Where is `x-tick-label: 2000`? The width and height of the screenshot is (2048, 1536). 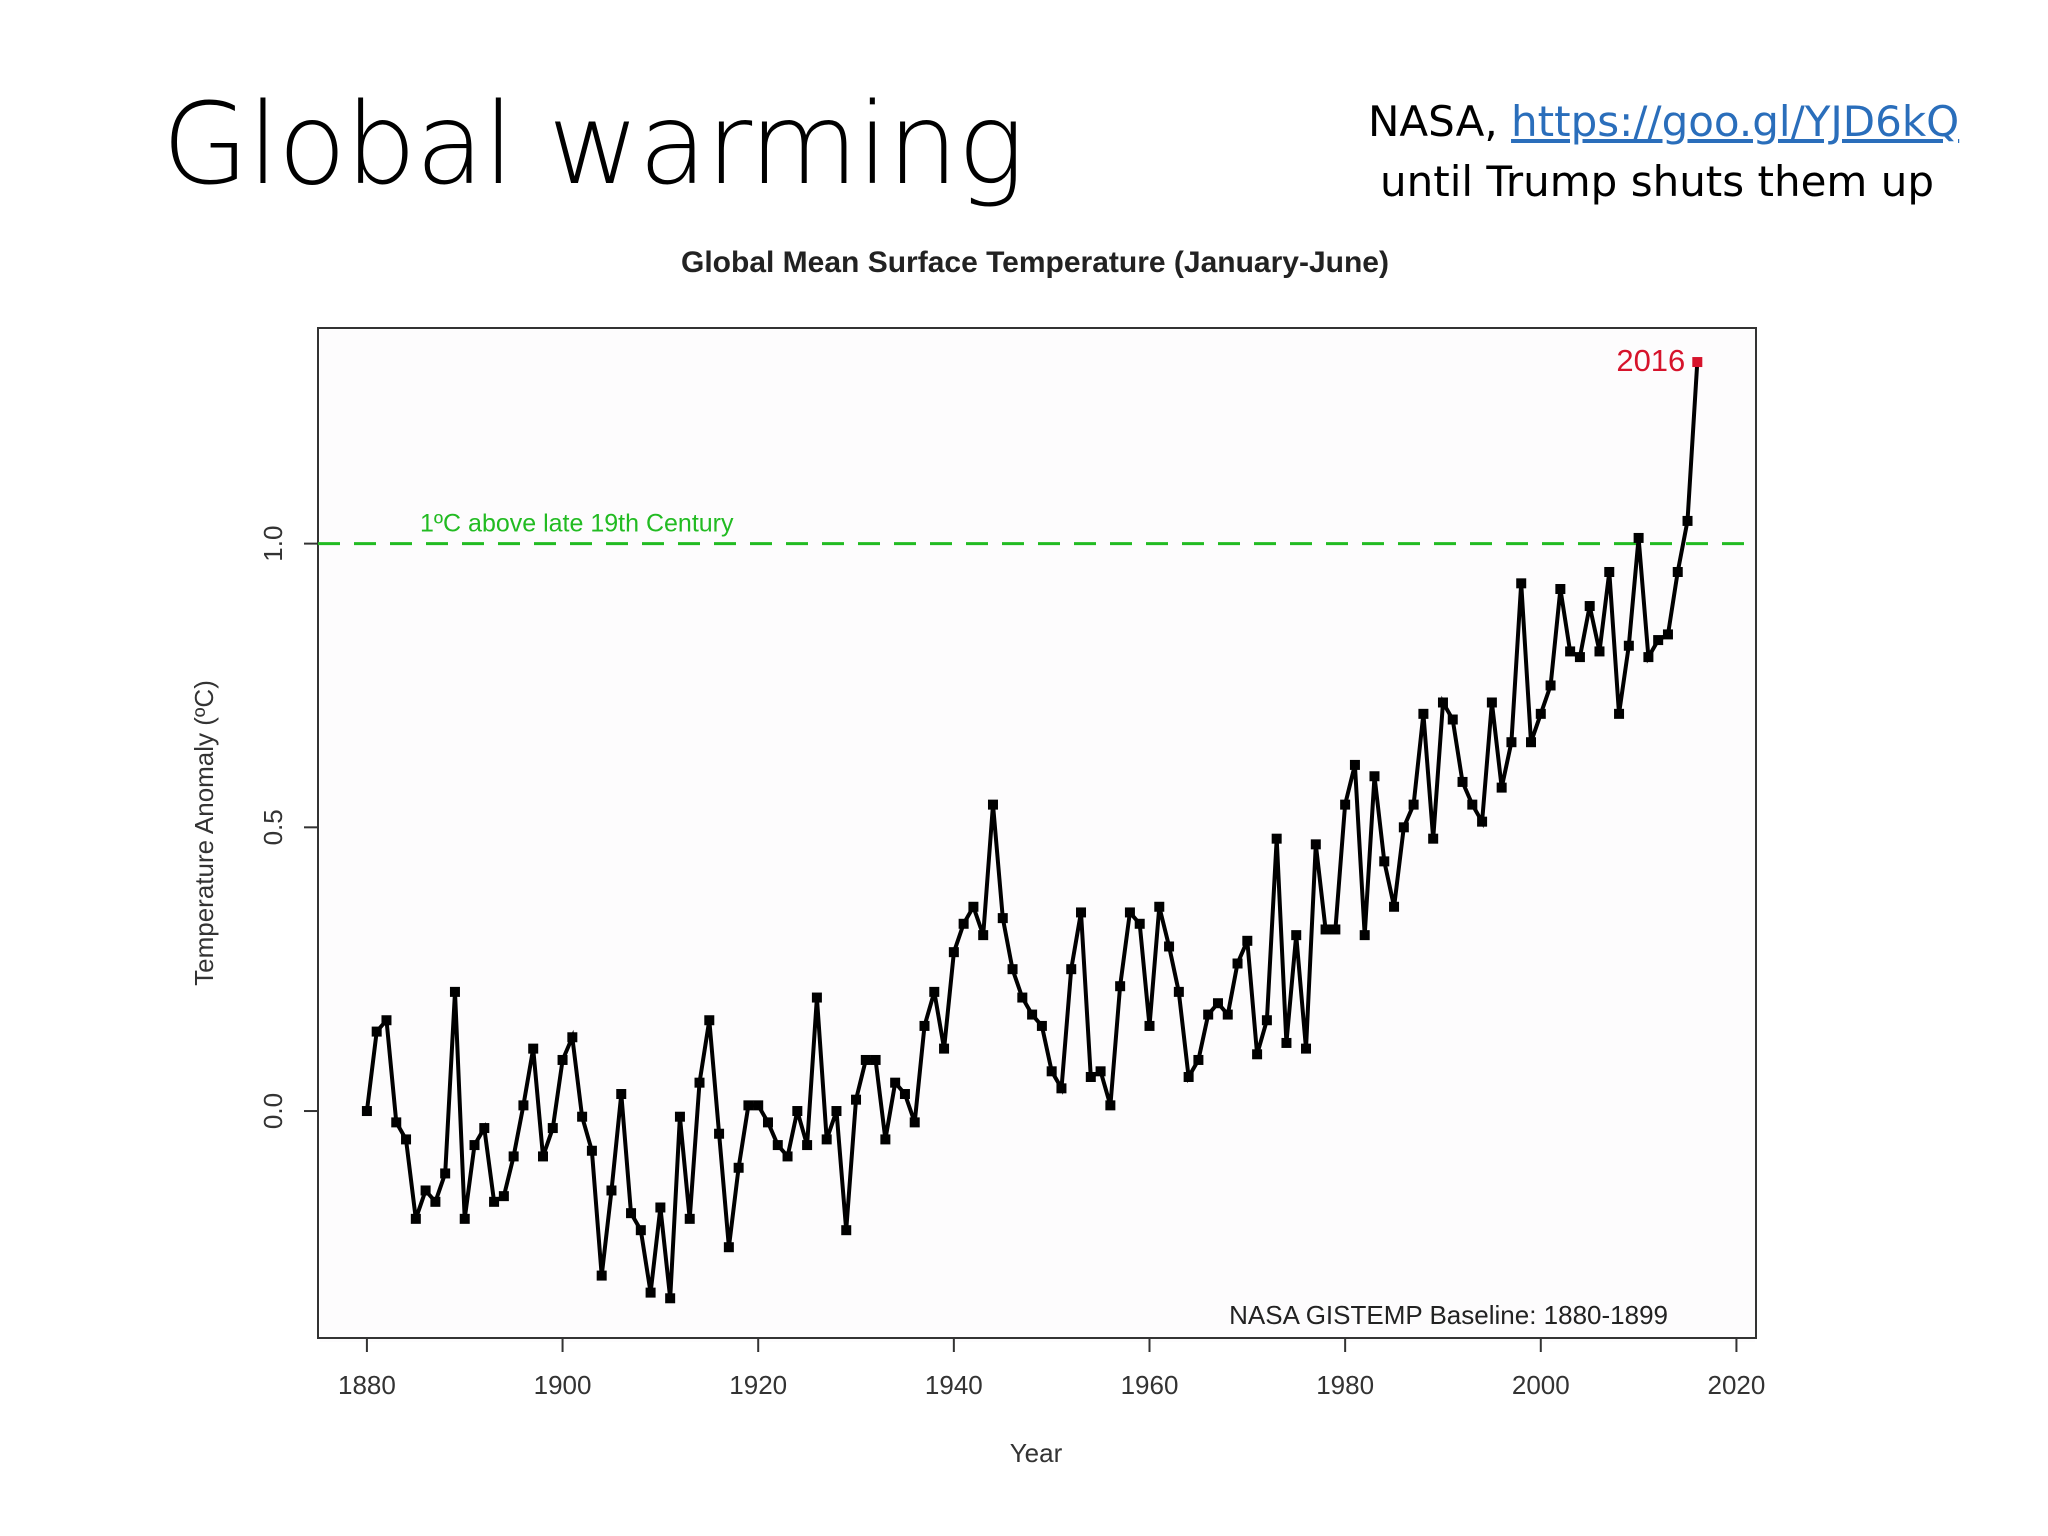
x-tick-label: 2000 is located at coordinates (1541, 1385).